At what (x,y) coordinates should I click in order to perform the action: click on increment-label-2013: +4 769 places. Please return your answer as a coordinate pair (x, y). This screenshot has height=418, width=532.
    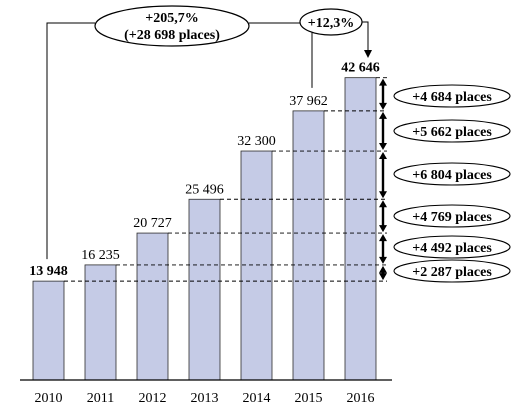
    Looking at the image, I should click on (452, 217).